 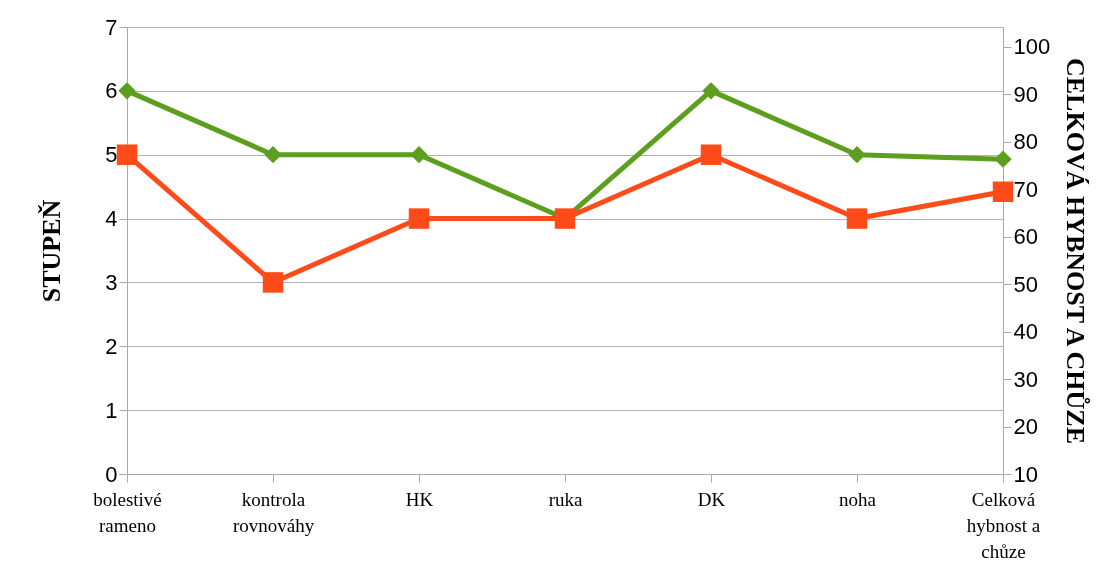 What do you see at coordinates (1076, 251) in the screenshot?
I see `y2-axis-title: CELKOVÁ HYBNOST A CHŮZE` at bounding box center [1076, 251].